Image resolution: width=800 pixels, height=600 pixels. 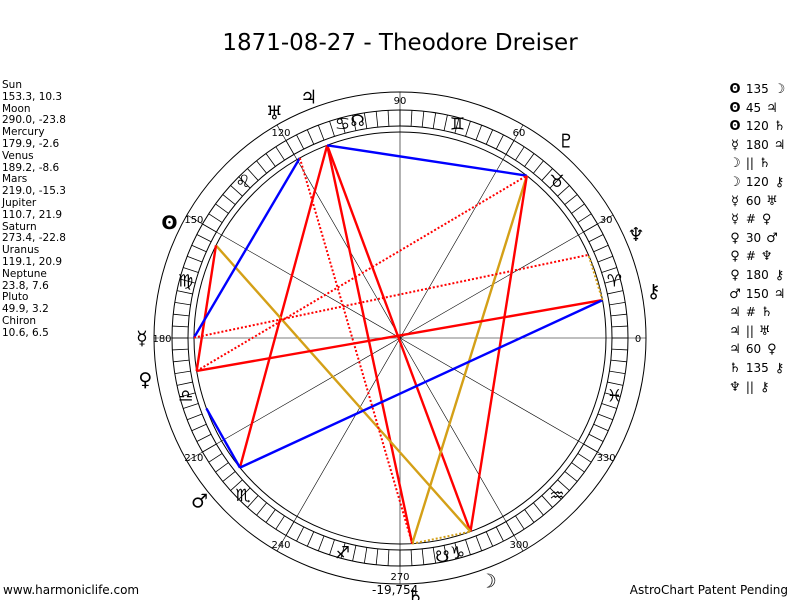 I want to click on aspect-row: ☿ 180 ♃, so click(x=757, y=145).